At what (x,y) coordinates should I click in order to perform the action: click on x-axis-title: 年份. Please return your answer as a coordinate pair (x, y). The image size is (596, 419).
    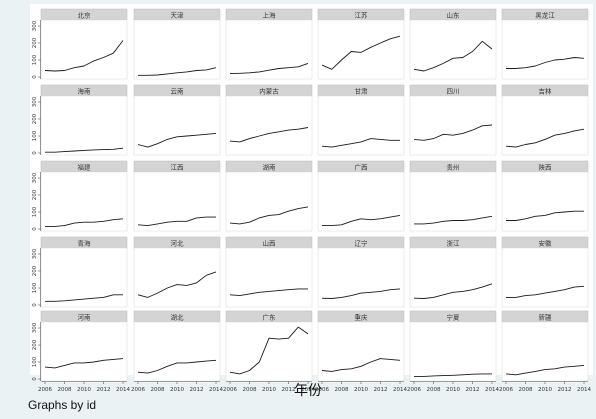
    Looking at the image, I should click on (308, 391).